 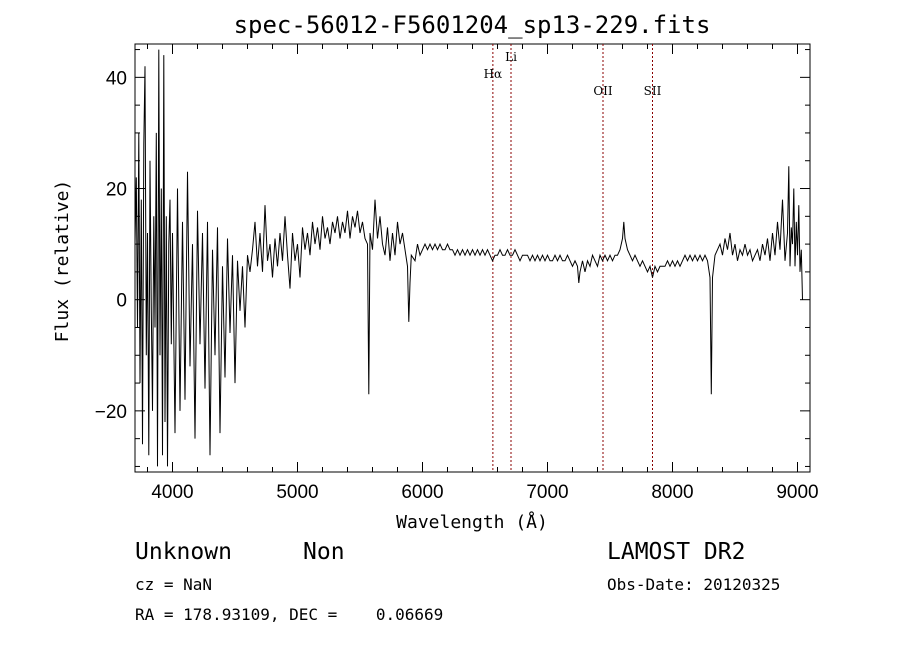 I want to click on marker-label-1: Li, so click(x=511, y=57).